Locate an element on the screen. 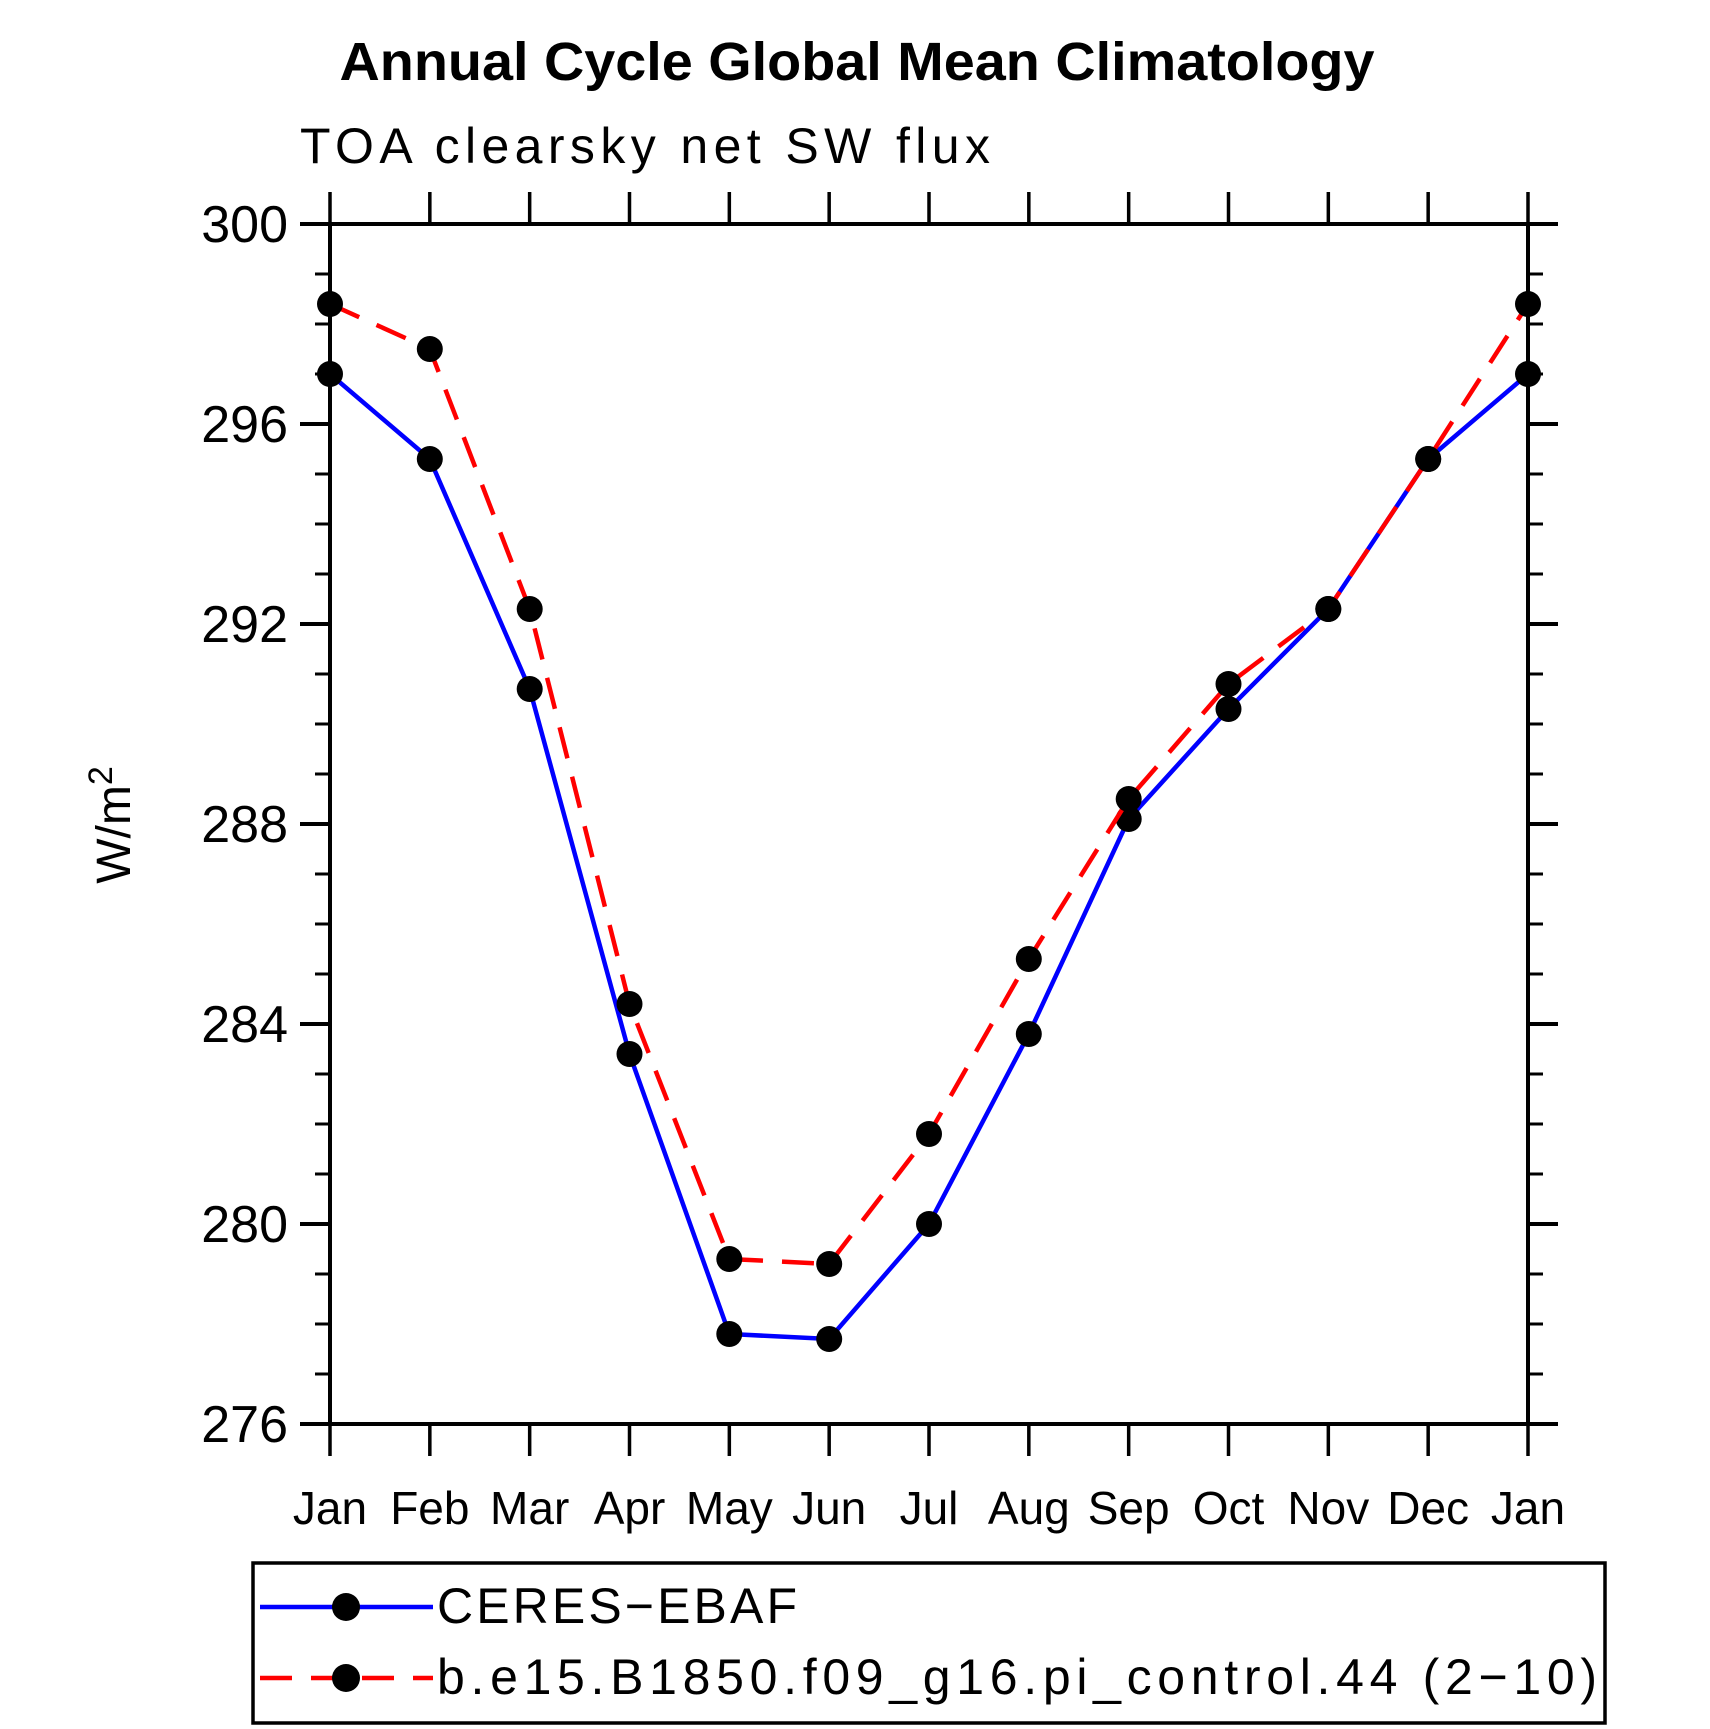 The height and width of the screenshot is (1729, 1710). y-axis-label-superscript: 2 is located at coordinates (101, 775).